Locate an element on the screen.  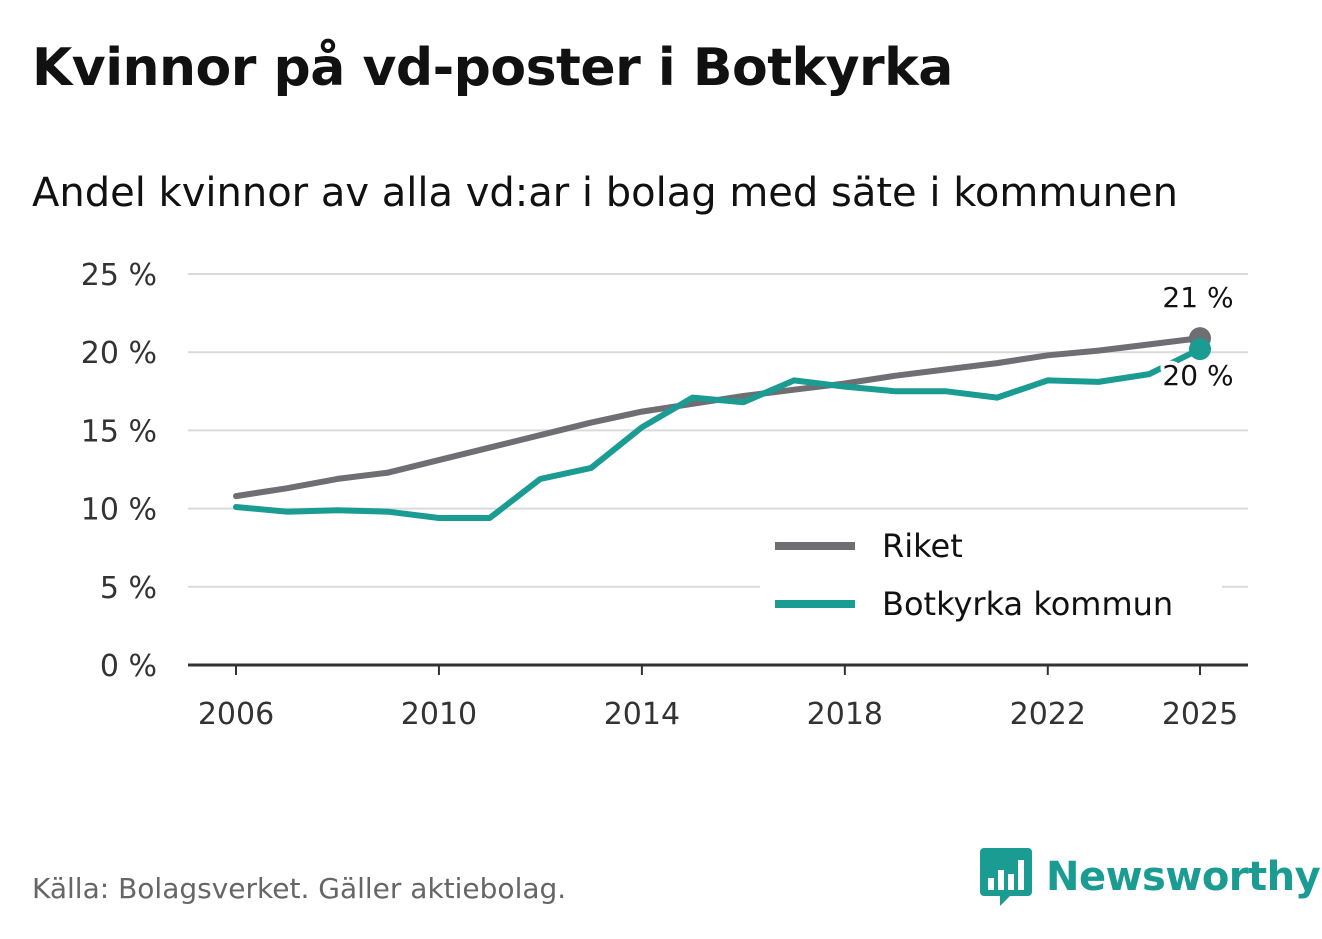
y-tick-label: 15 % is located at coordinates (119, 431).